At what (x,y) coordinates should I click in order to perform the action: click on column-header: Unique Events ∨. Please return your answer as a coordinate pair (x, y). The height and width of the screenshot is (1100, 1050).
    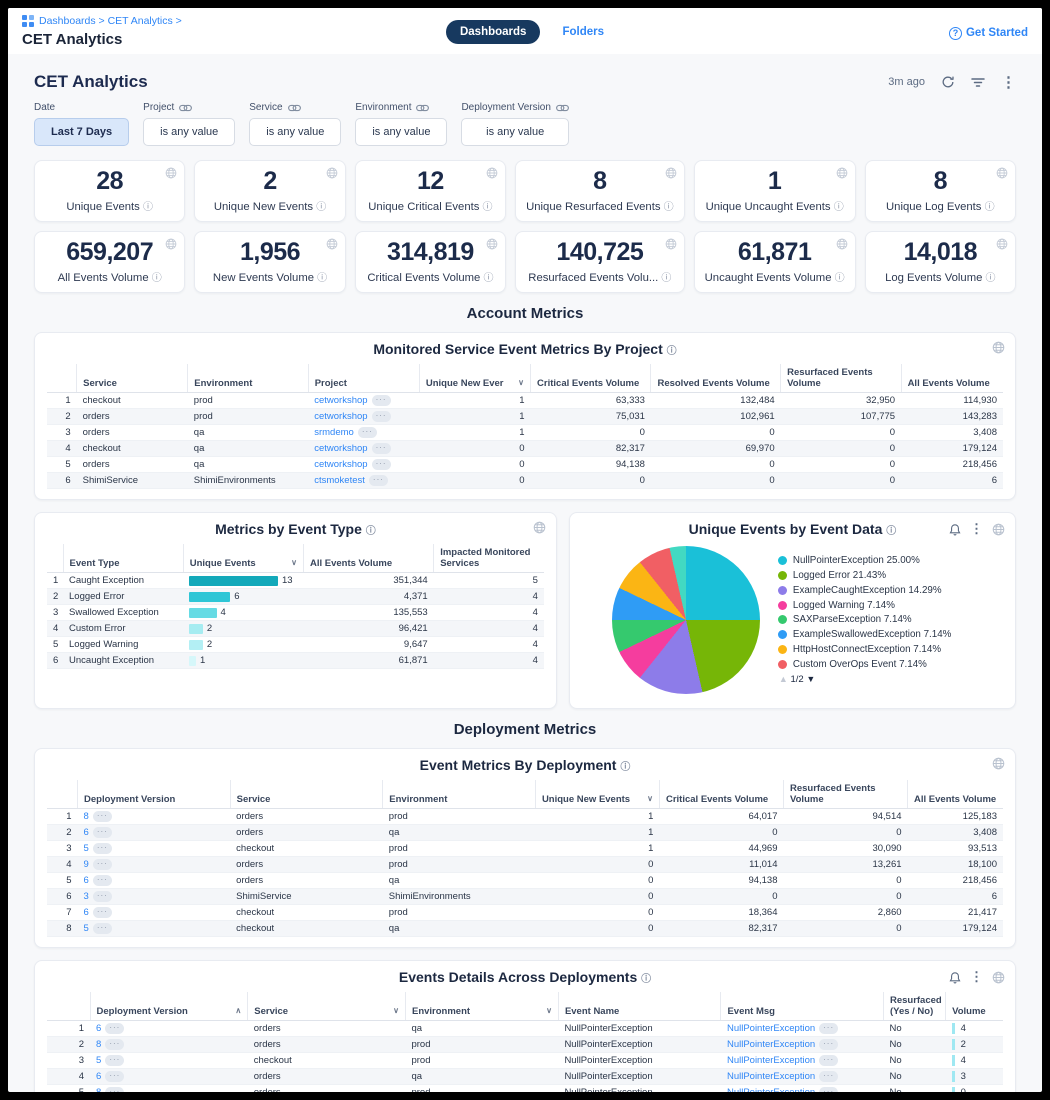
    Looking at the image, I should click on (243, 559).